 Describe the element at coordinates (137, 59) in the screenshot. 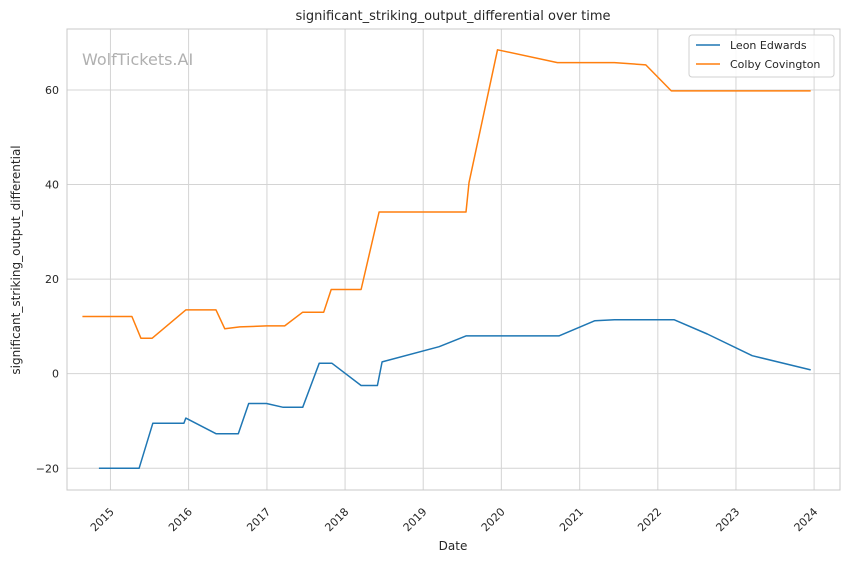

I see `watermark: WolfTickets.AI` at that location.